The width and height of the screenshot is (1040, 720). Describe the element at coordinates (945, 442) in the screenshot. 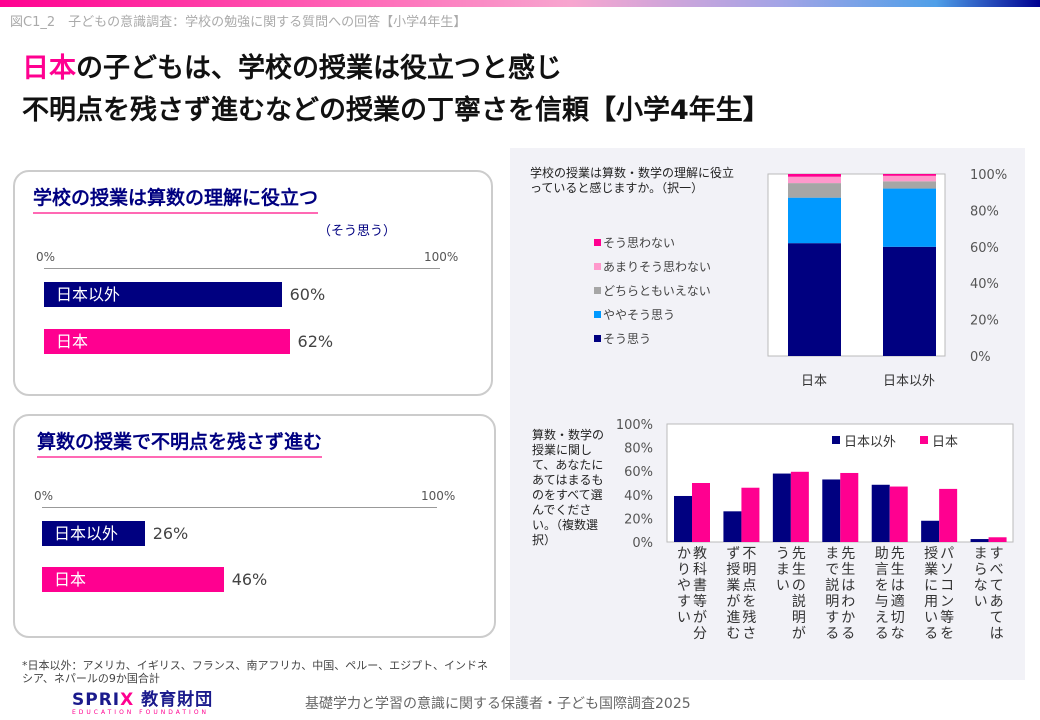

I see `legend-label: 日本` at that location.